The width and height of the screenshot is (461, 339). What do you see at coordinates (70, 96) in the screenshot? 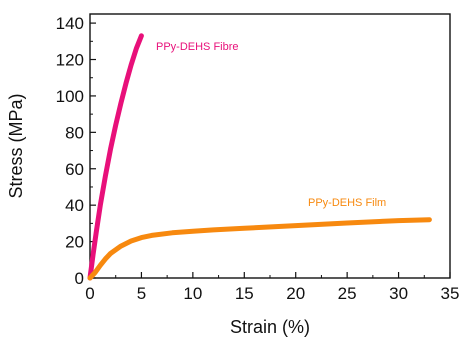
I see `y-tick-label: 100` at bounding box center [70, 96].